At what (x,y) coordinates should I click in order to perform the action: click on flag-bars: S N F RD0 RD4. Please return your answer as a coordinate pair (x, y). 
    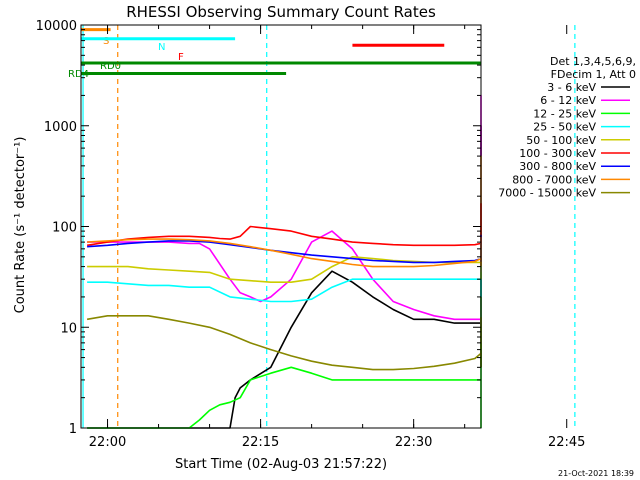
    Looking at the image, I should click on (274, 54).